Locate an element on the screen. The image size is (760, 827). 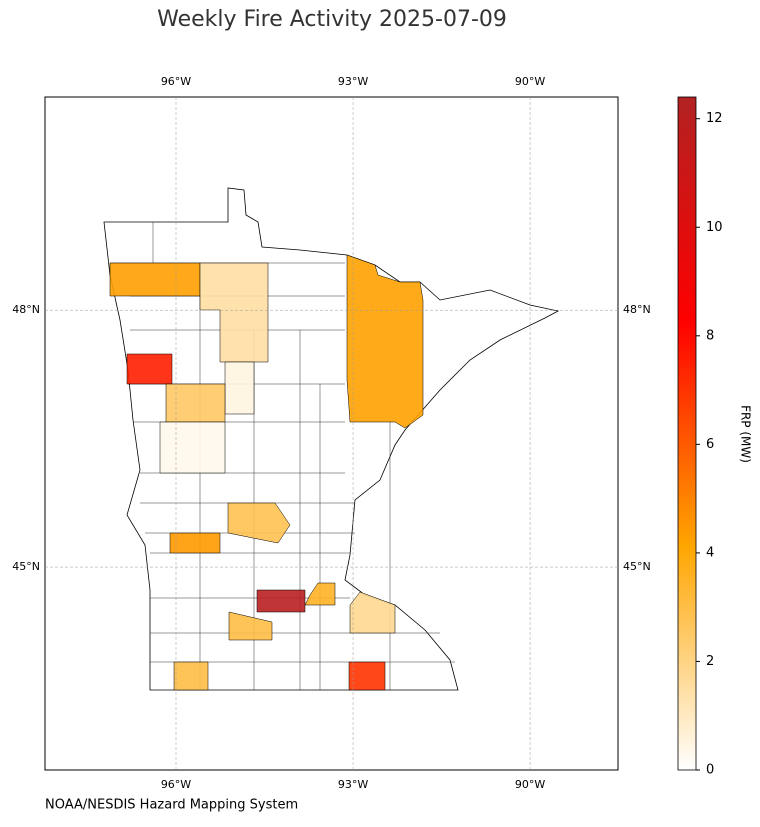
lat-label-left: 48°N is located at coordinates (26, 309).